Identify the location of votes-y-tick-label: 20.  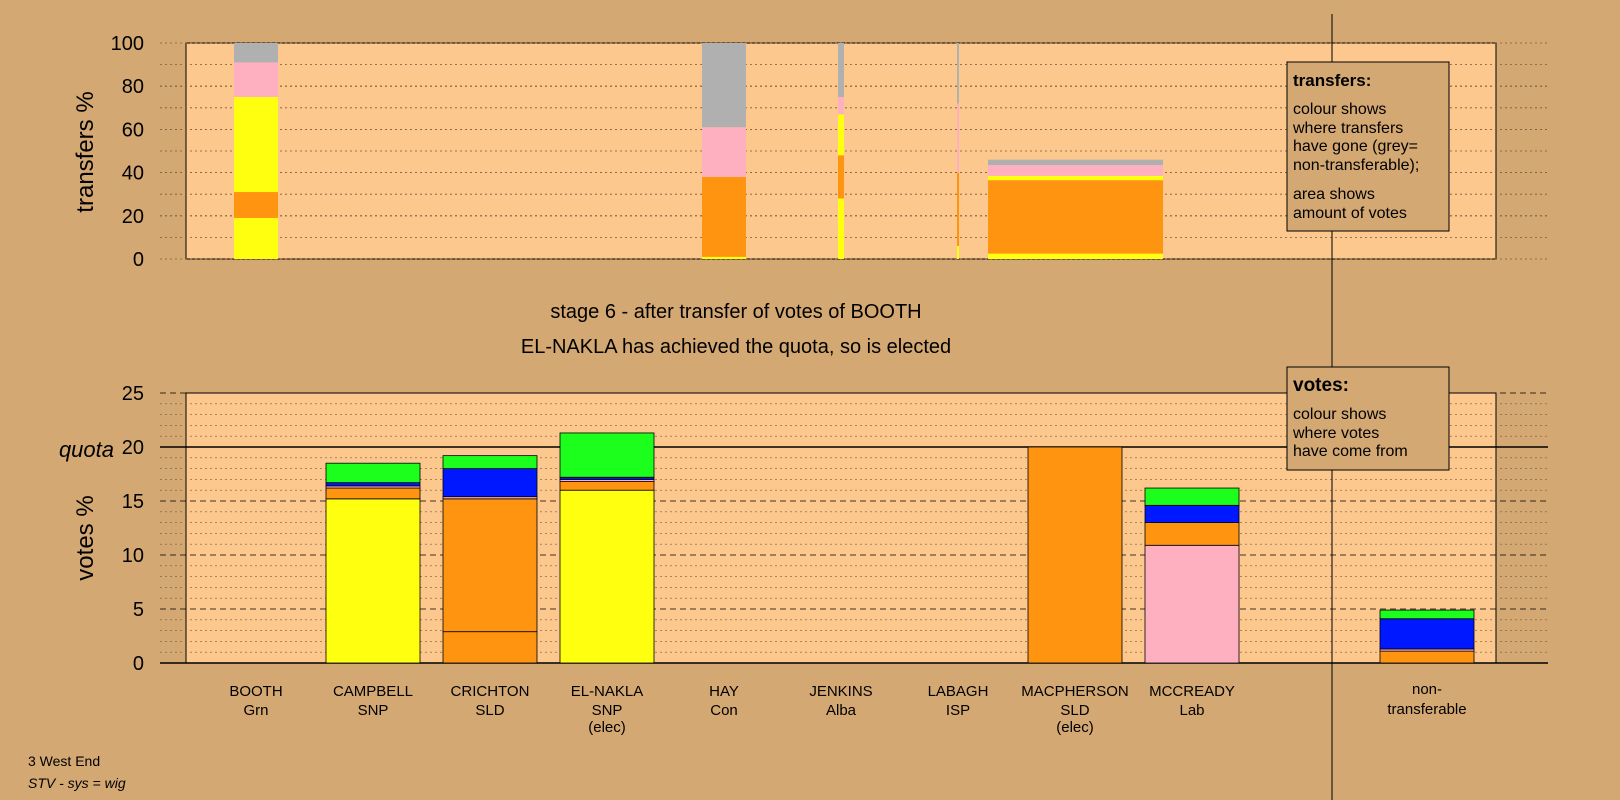
(133, 448).